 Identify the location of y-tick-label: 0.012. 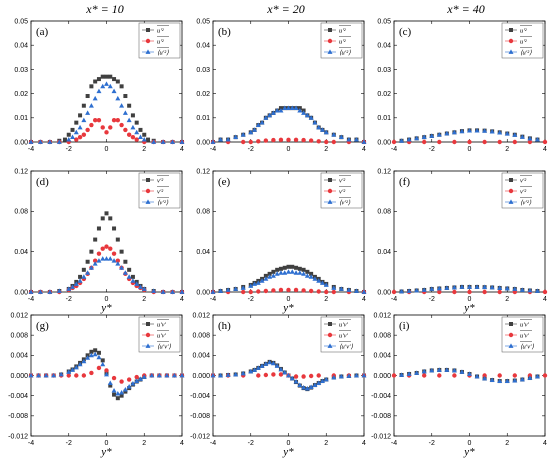
(382, 315).